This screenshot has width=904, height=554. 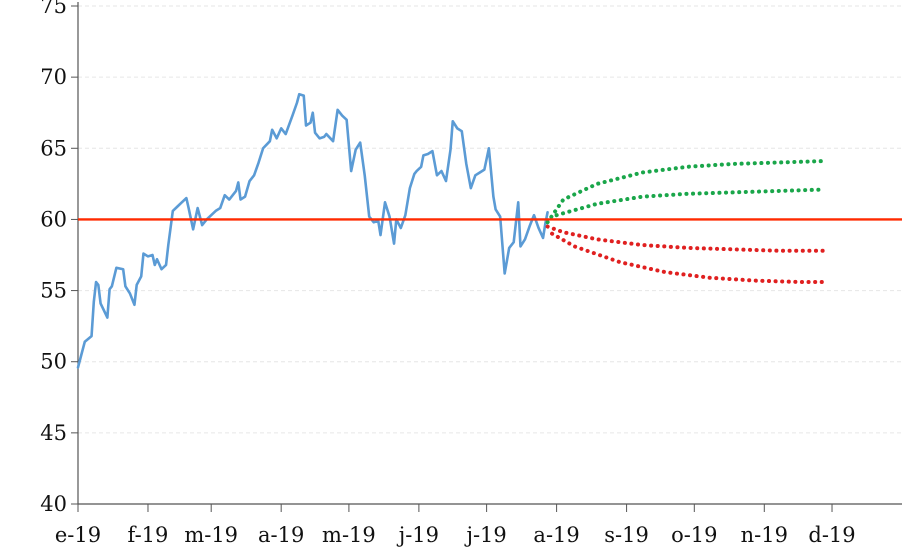 I want to click on y-tick-label: 50, so click(x=53, y=362).